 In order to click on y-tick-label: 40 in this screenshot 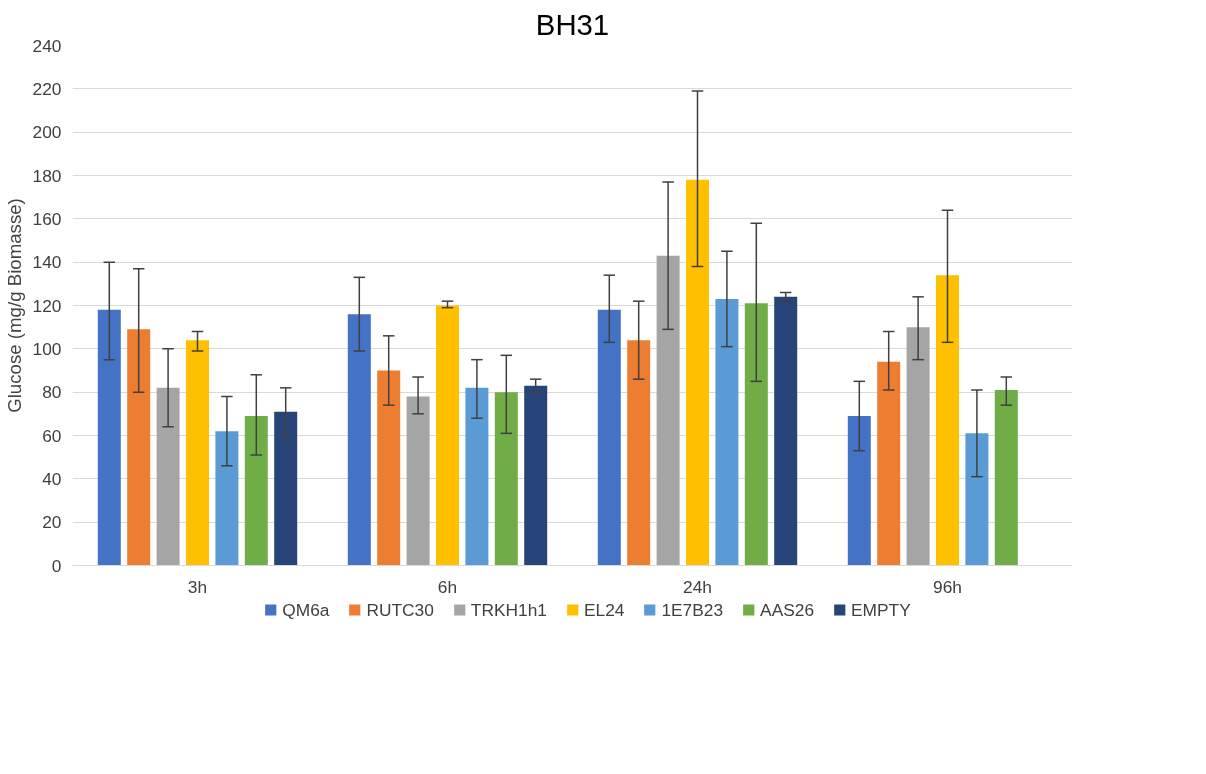, I will do `click(52, 478)`.